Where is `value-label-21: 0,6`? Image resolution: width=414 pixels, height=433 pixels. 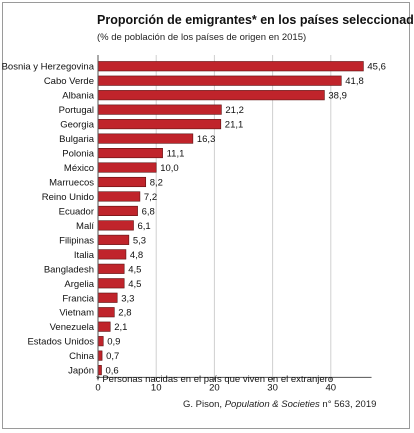 value-label-21: 0,6 is located at coordinates (111, 371).